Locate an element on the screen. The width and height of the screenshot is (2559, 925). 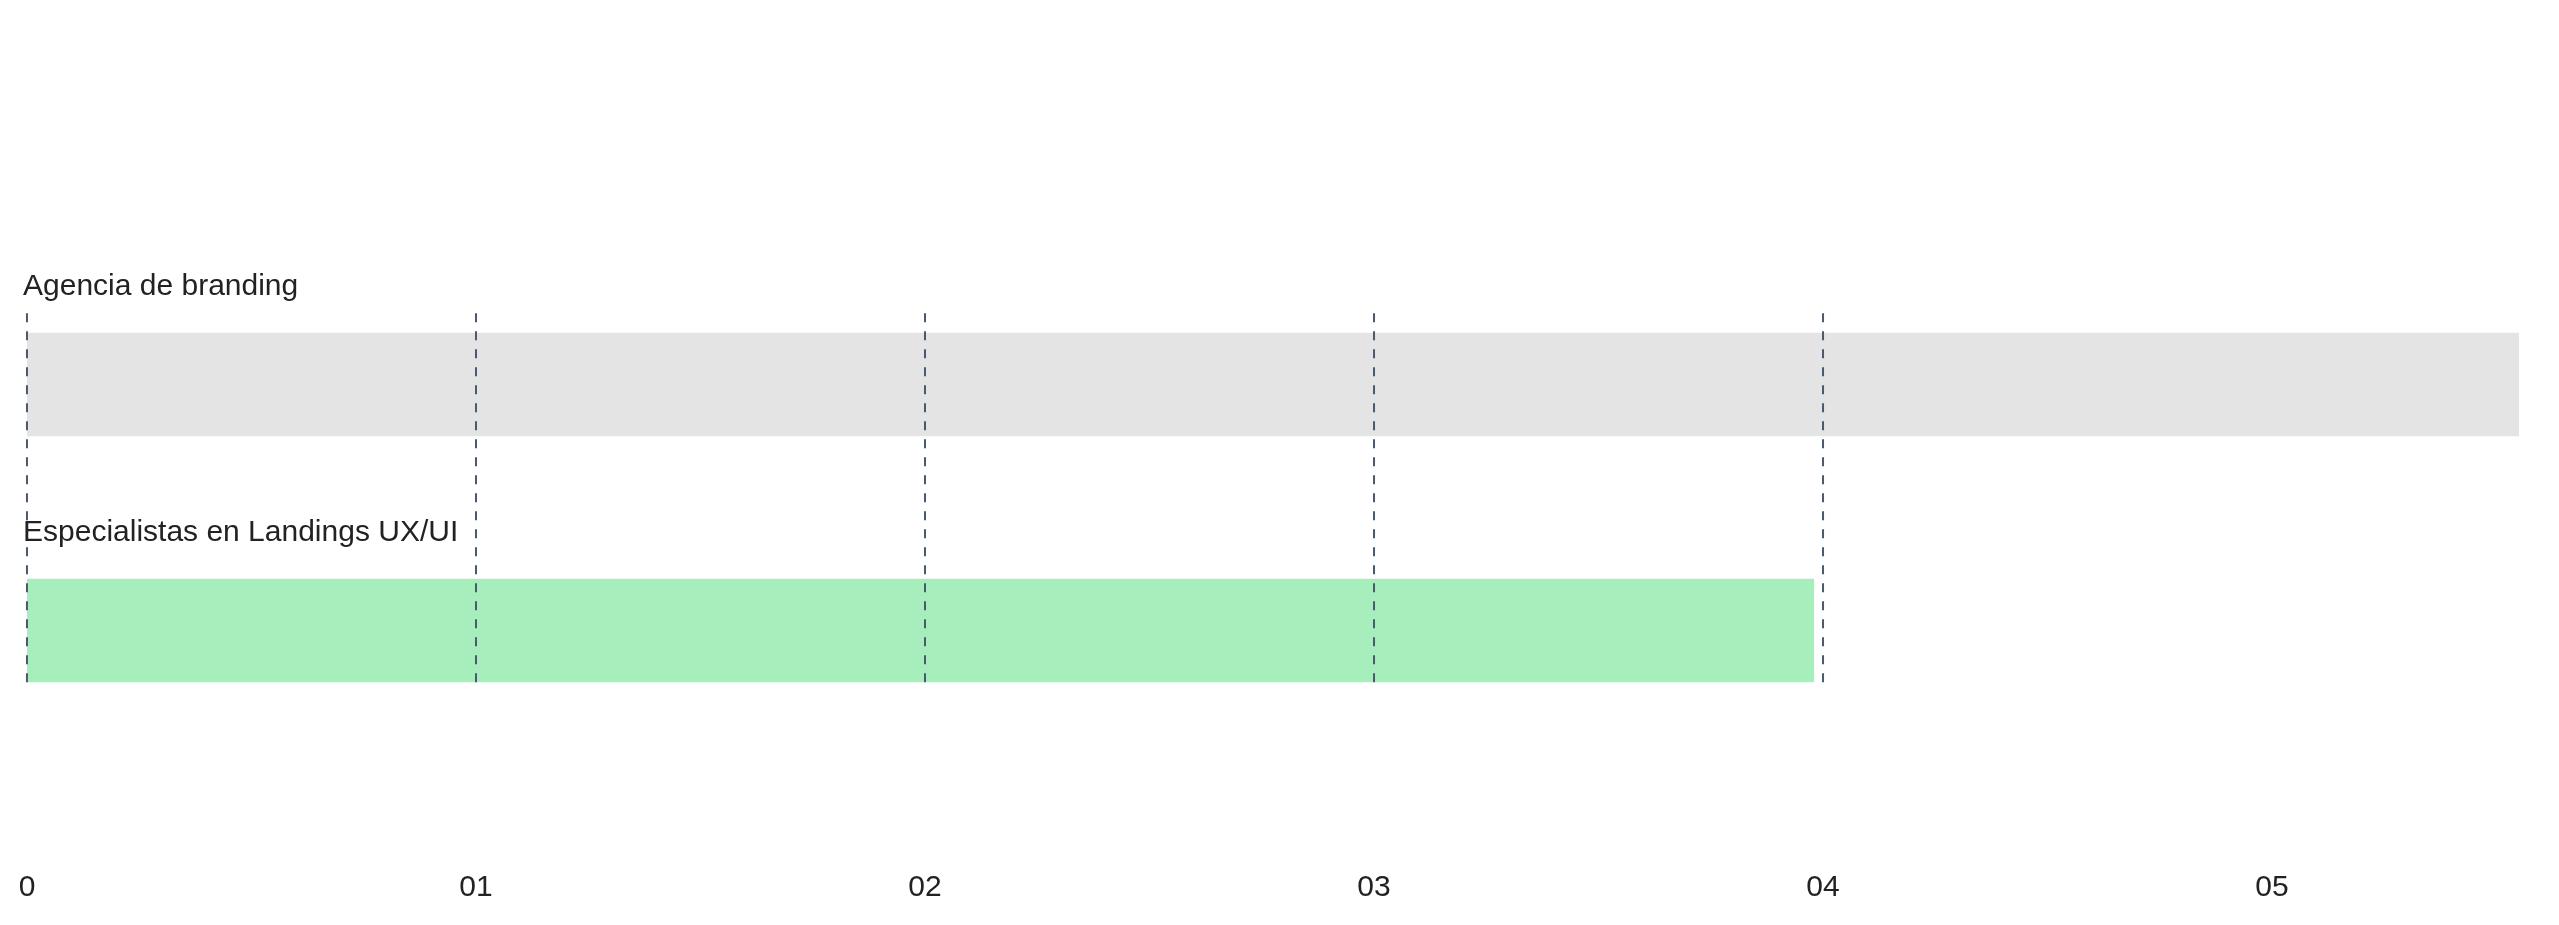
x-tick-label: 02 is located at coordinates (925, 885).